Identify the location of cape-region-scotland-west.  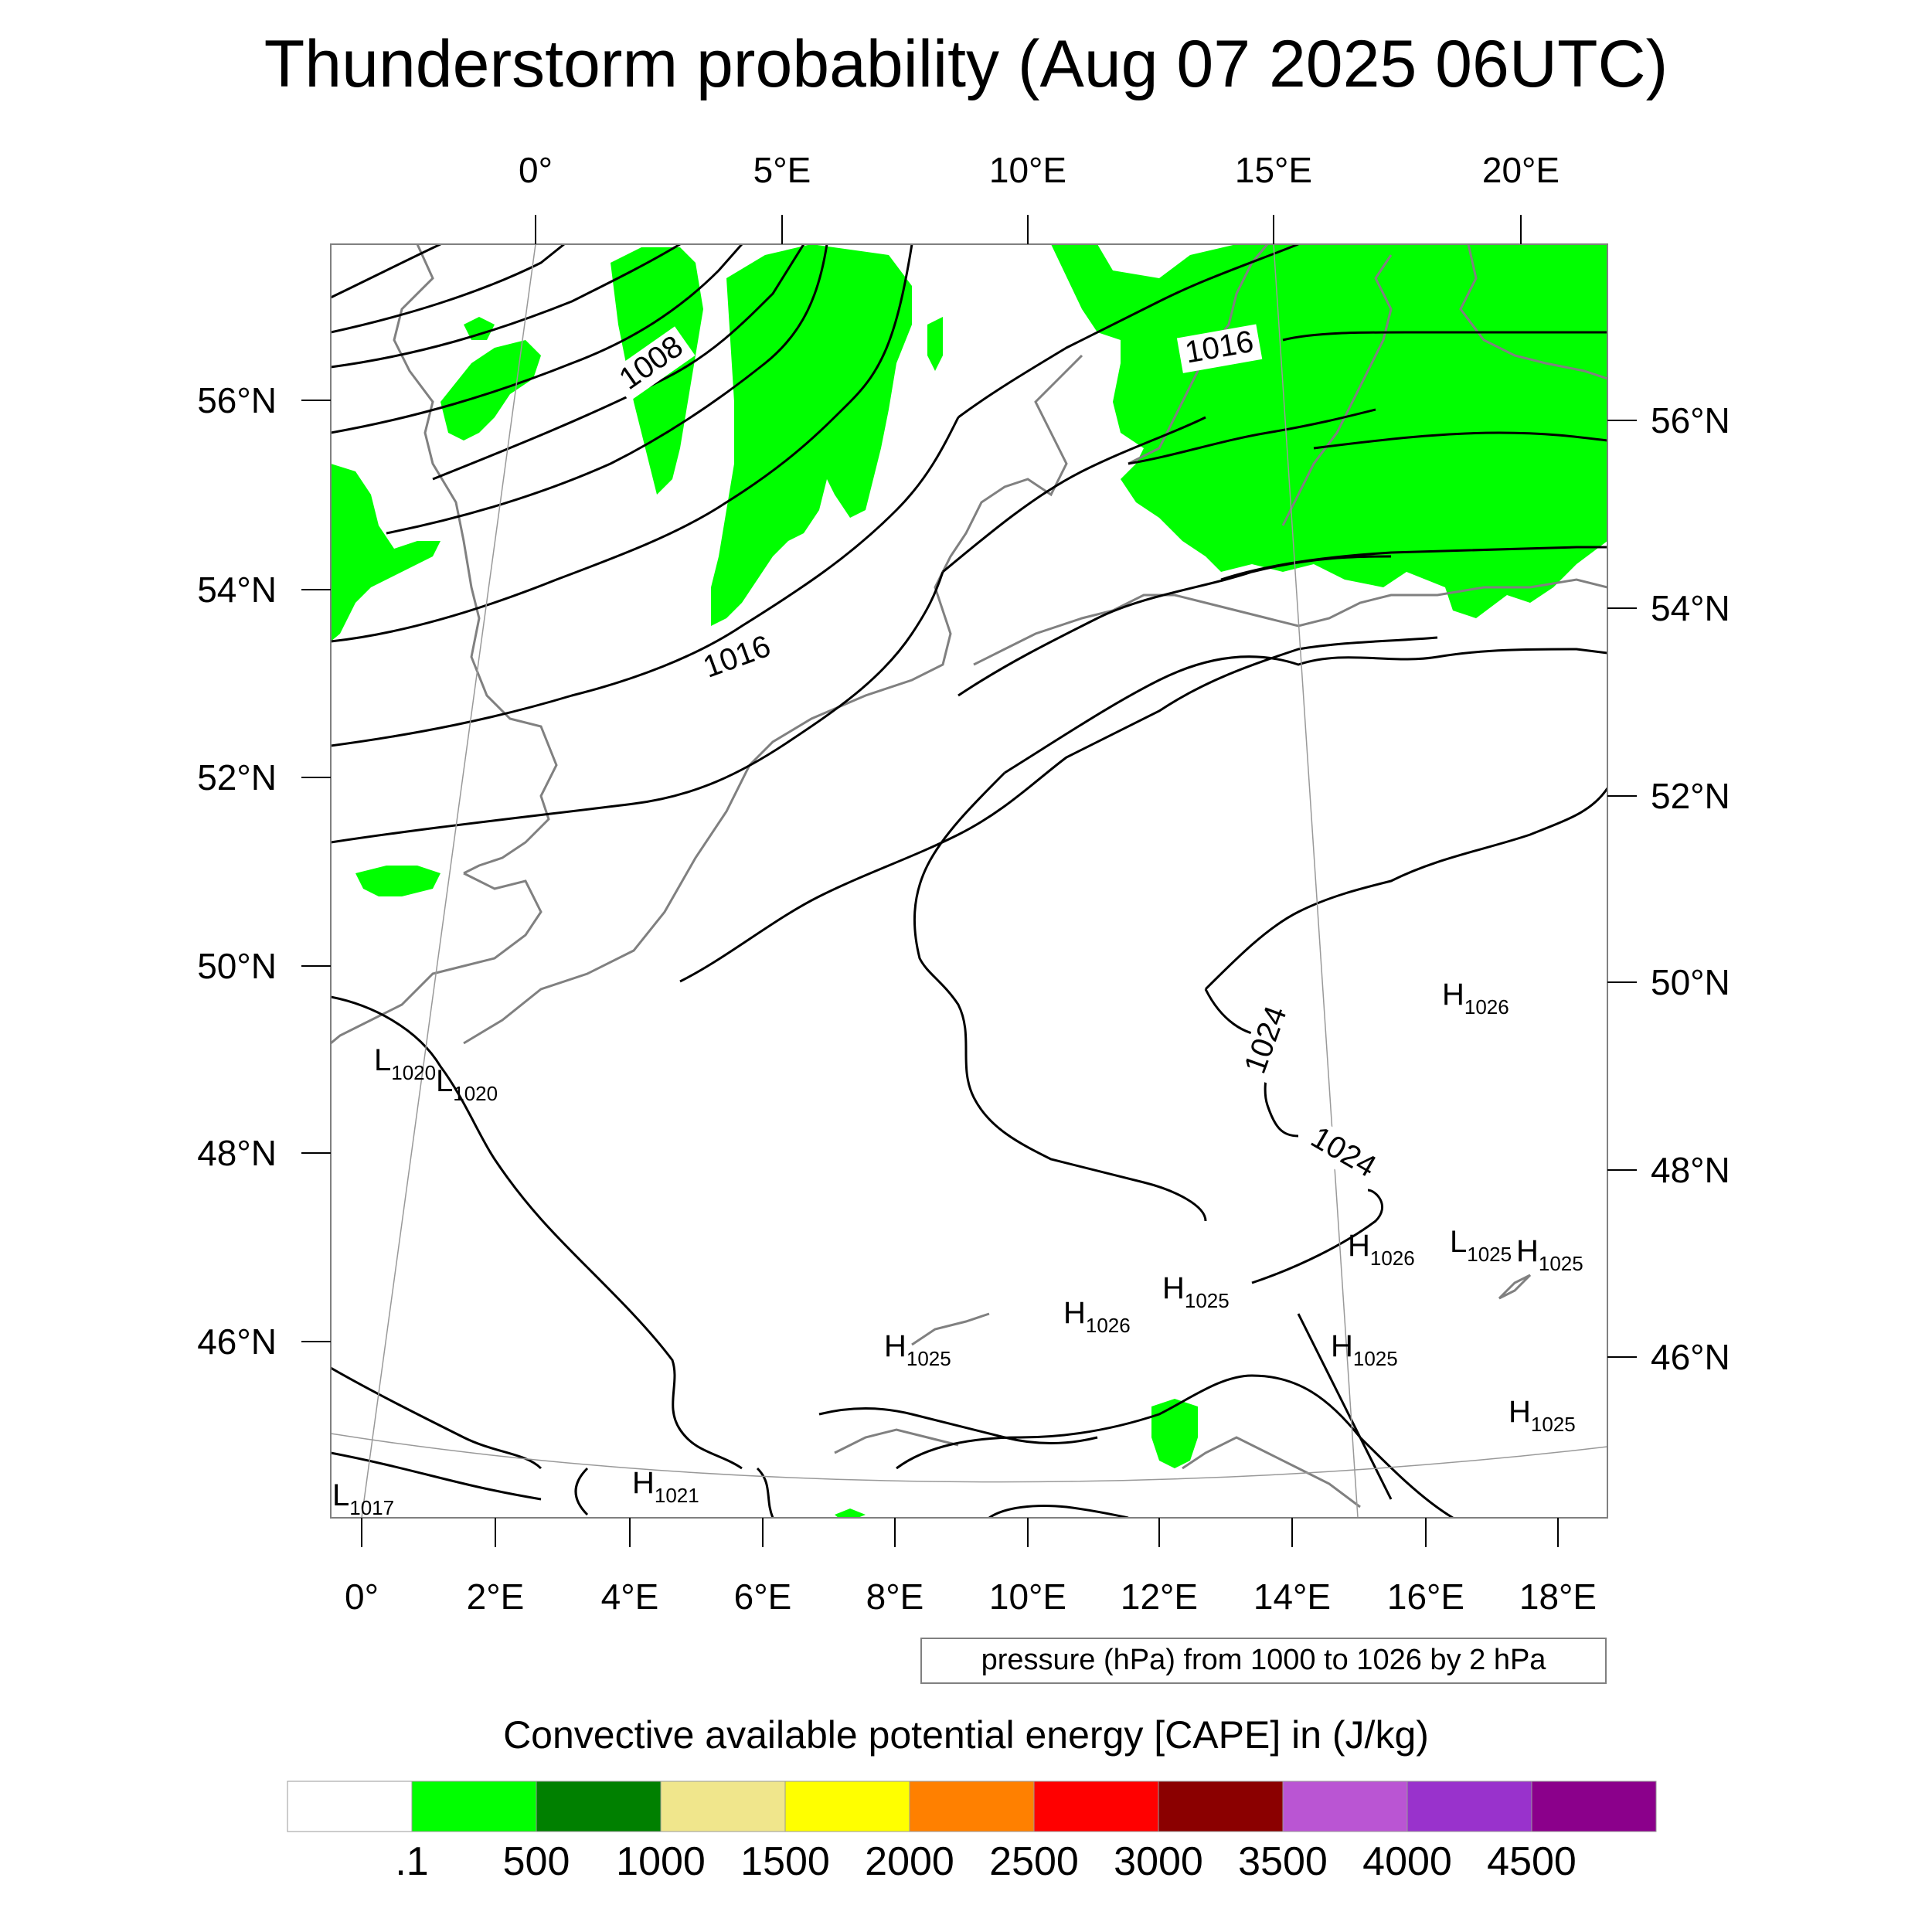
(385, 553).